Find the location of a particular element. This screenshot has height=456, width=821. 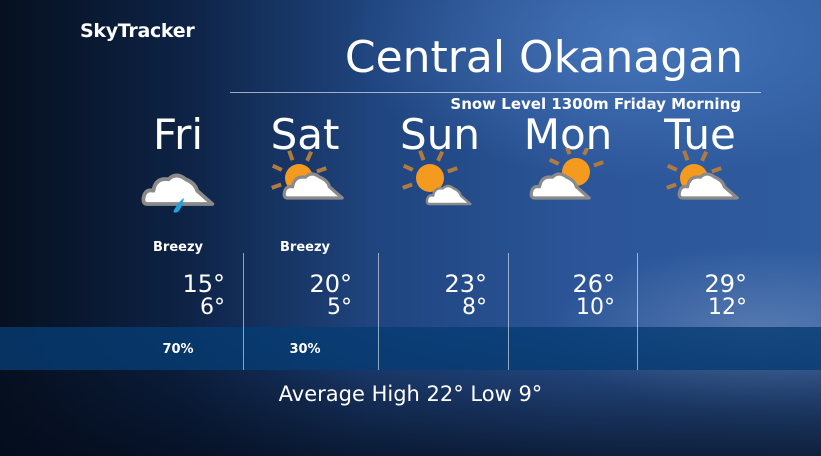

day-name: Sun is located at coordinates (440, 134).